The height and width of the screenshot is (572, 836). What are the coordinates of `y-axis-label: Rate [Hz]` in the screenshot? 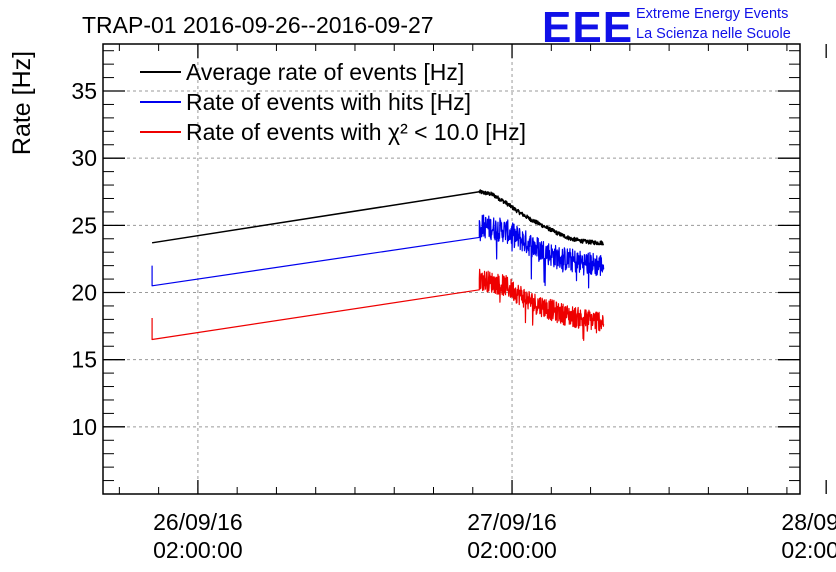 It's located at (22, 103).